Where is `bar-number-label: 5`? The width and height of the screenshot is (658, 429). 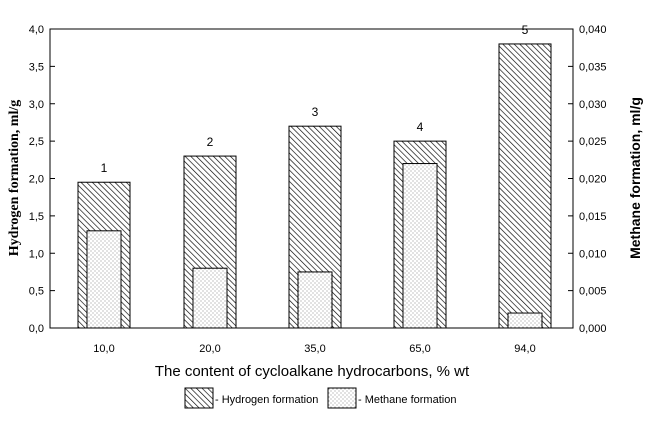 bar-number-label: 5 is located at coordinates (525, 30).